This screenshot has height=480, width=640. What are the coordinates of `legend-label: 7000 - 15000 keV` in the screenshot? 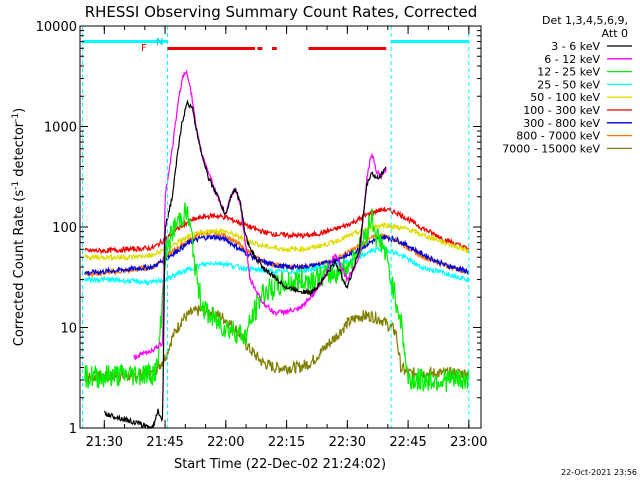 It's located at (551, 148).